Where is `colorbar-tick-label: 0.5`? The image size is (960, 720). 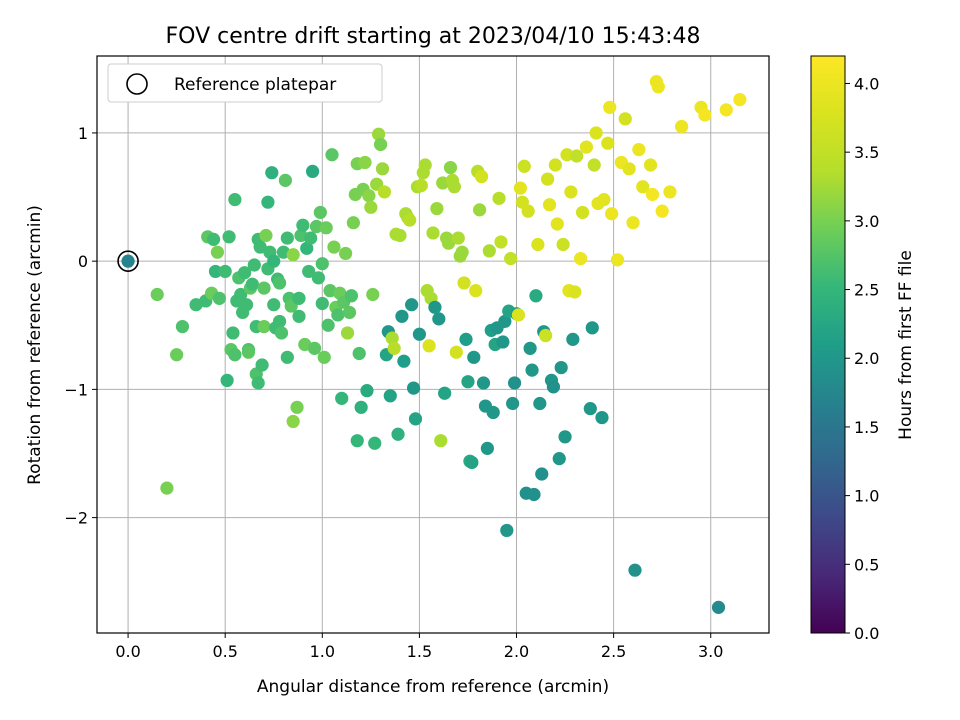 colorbar-tick-label: 0.5 is located at coordinates (866, 564).